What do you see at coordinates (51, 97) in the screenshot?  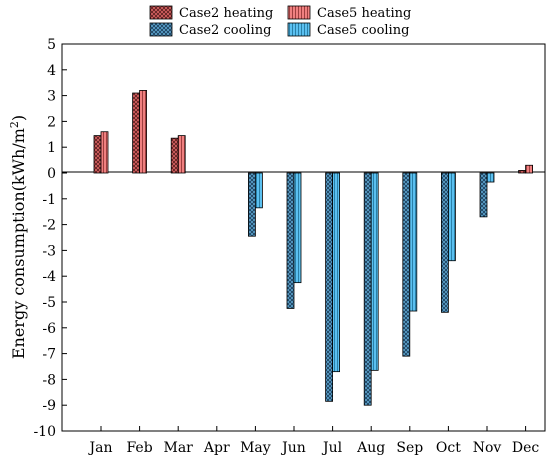 I see `y-tick-label: 3` at bounding box center [51, 97].